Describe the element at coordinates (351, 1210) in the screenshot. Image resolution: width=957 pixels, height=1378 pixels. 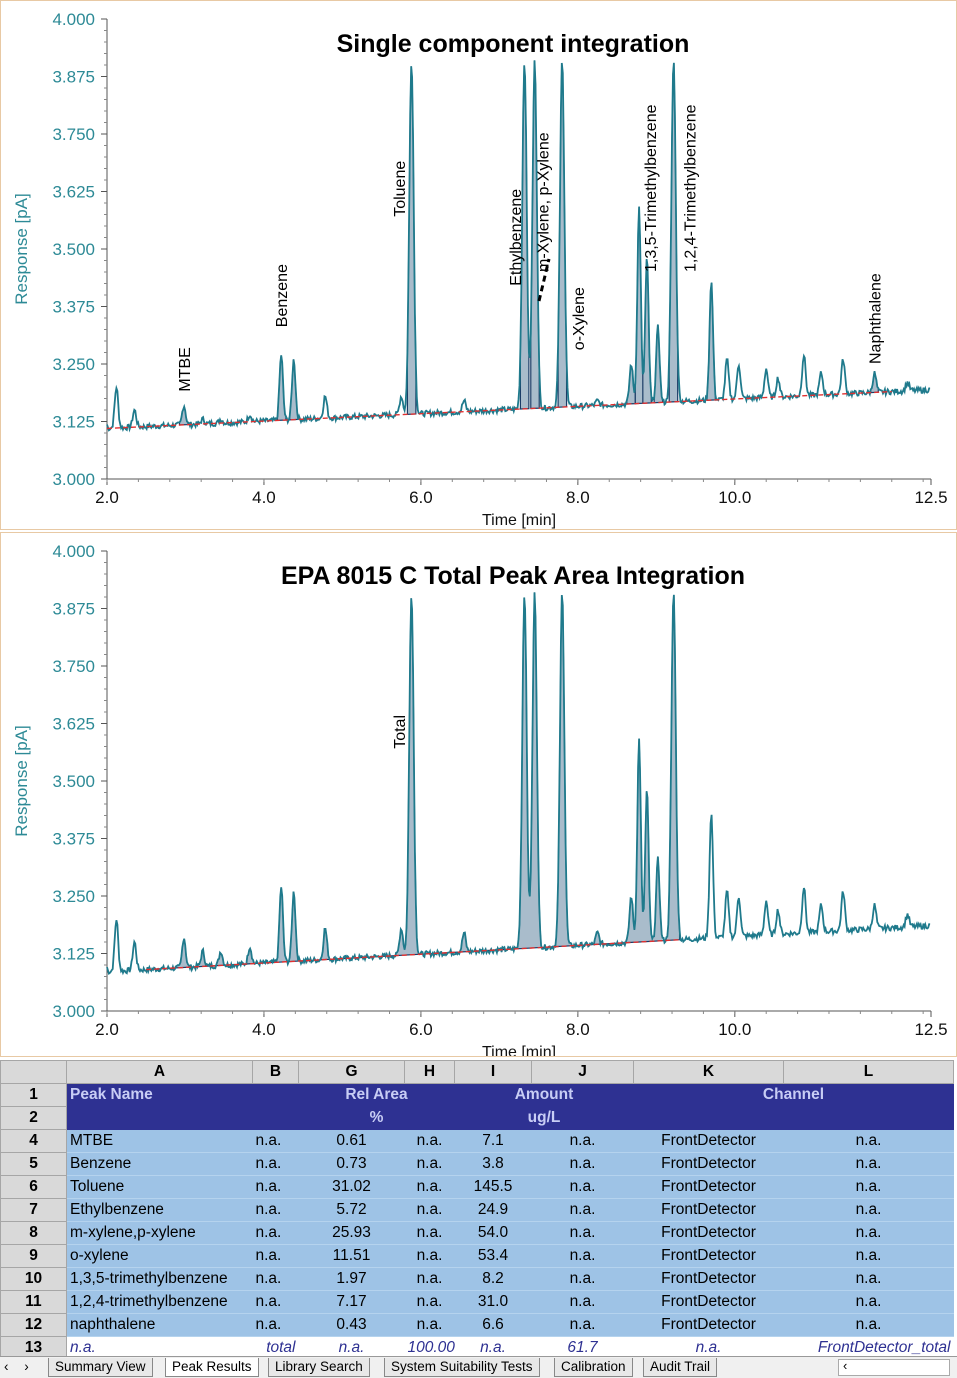
I see `rel-area-cell: 5.72` at that location.